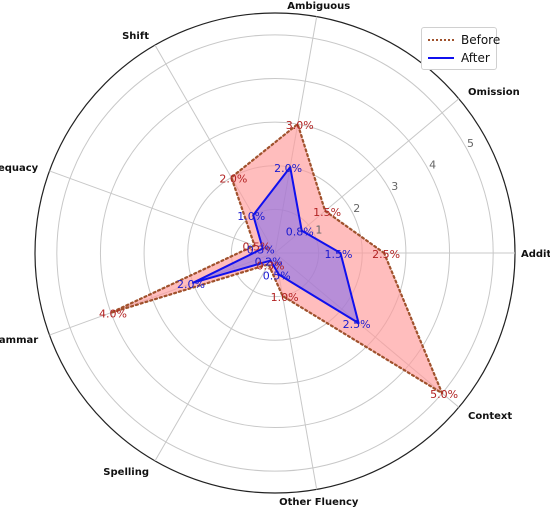 The width and height of the screenshot is (550, 507). What do you see at coordinates (318, 229) in the screenshot?
I see `radial-tick-label: 1` at bounding box center [318, 229].